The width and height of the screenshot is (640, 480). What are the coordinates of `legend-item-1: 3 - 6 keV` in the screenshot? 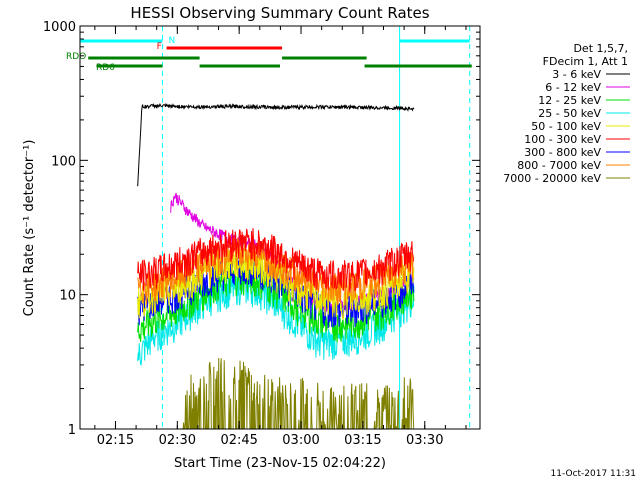 It's located at (591, 74).